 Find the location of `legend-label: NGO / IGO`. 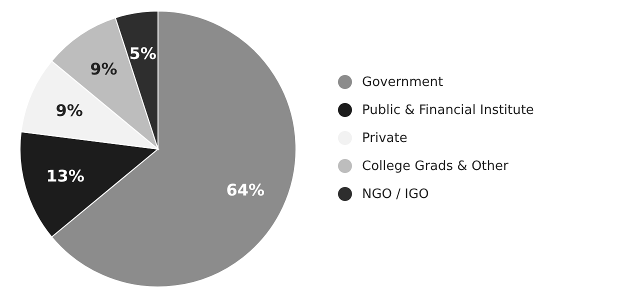

legend-label: NGO / IGO is located at coordinates (395, 194).